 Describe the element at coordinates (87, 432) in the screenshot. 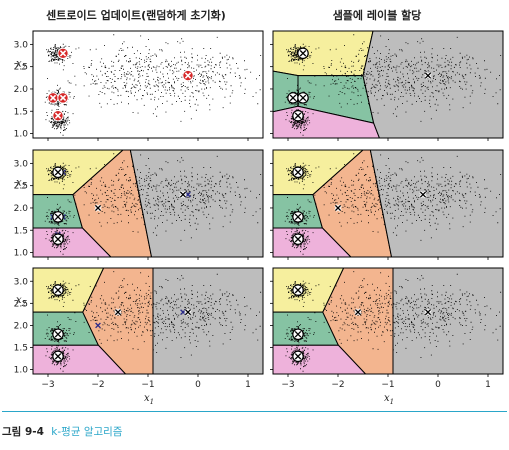

I see `caption-text: k-평균 알고리즘` at that location.